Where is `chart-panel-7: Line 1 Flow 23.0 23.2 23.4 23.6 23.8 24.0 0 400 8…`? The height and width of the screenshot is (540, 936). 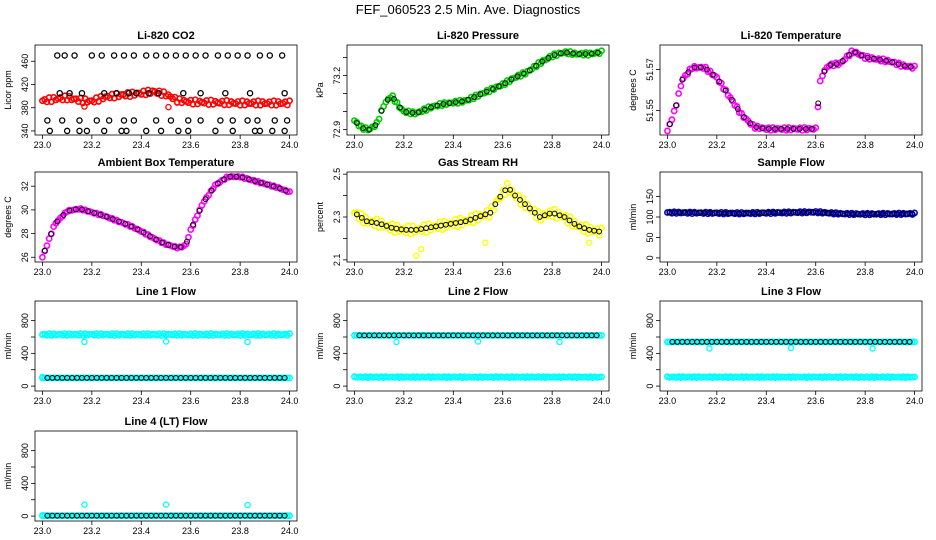
chart-panel-7: Line 1 Flow 23.0 23.2 23.4 23.6 23.8 24.0 0 400 8… is located at coordinates (150, 346).